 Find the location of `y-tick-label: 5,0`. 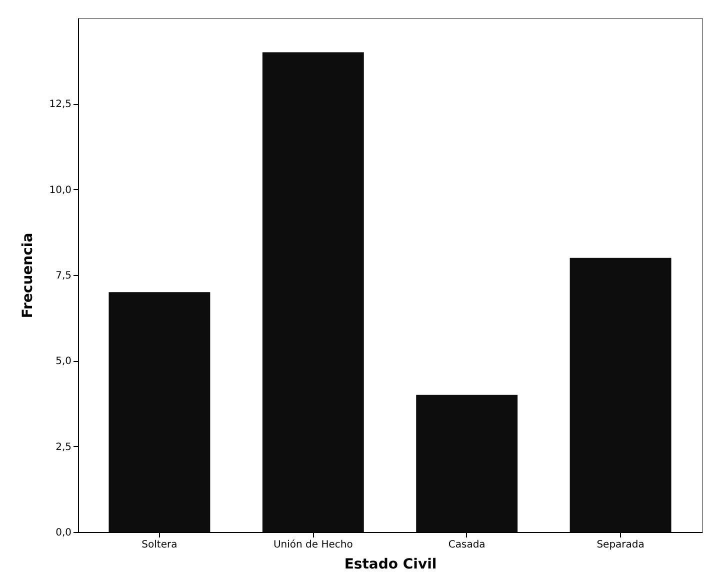

y-tick-label: 5,0 is located at coordinates (64, 362).